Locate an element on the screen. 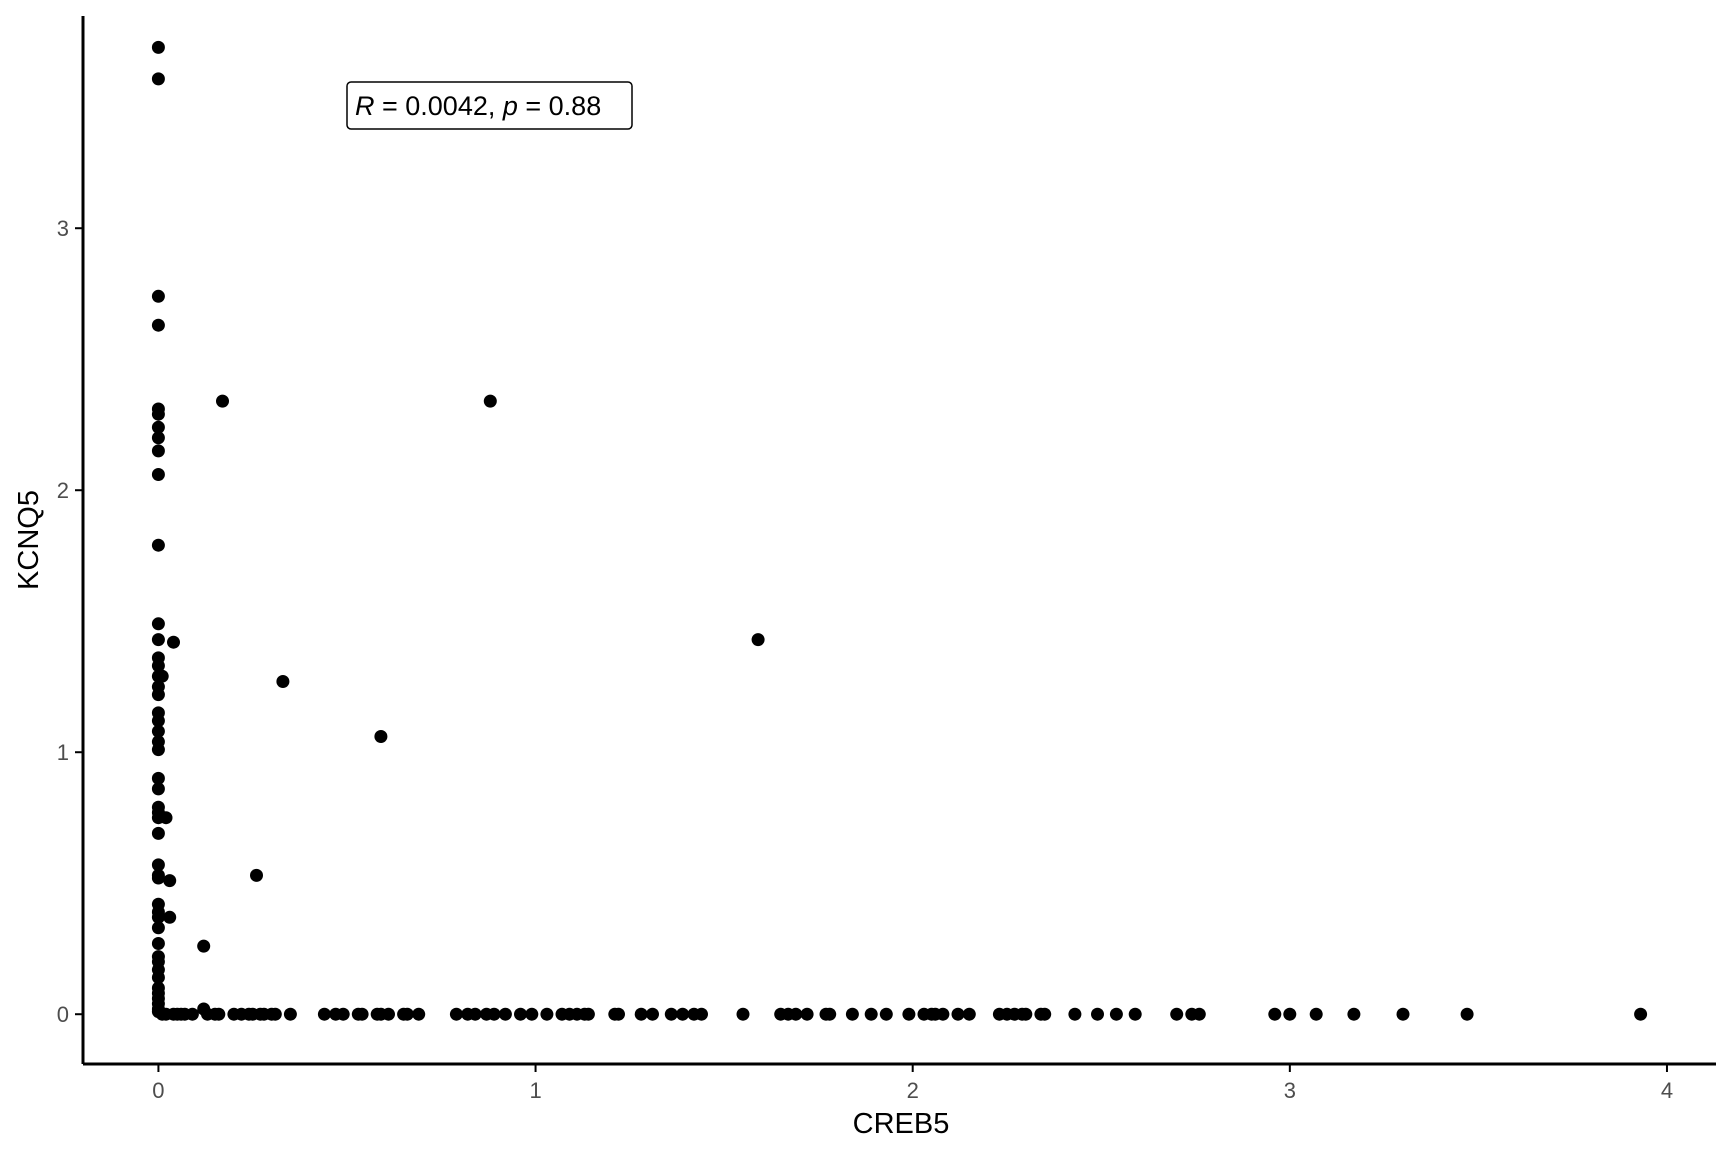 This screenshot has width=1728, height=1152. annotation-text: R = 0.0042, p = 0.88 is located at coordinates (478, 106).